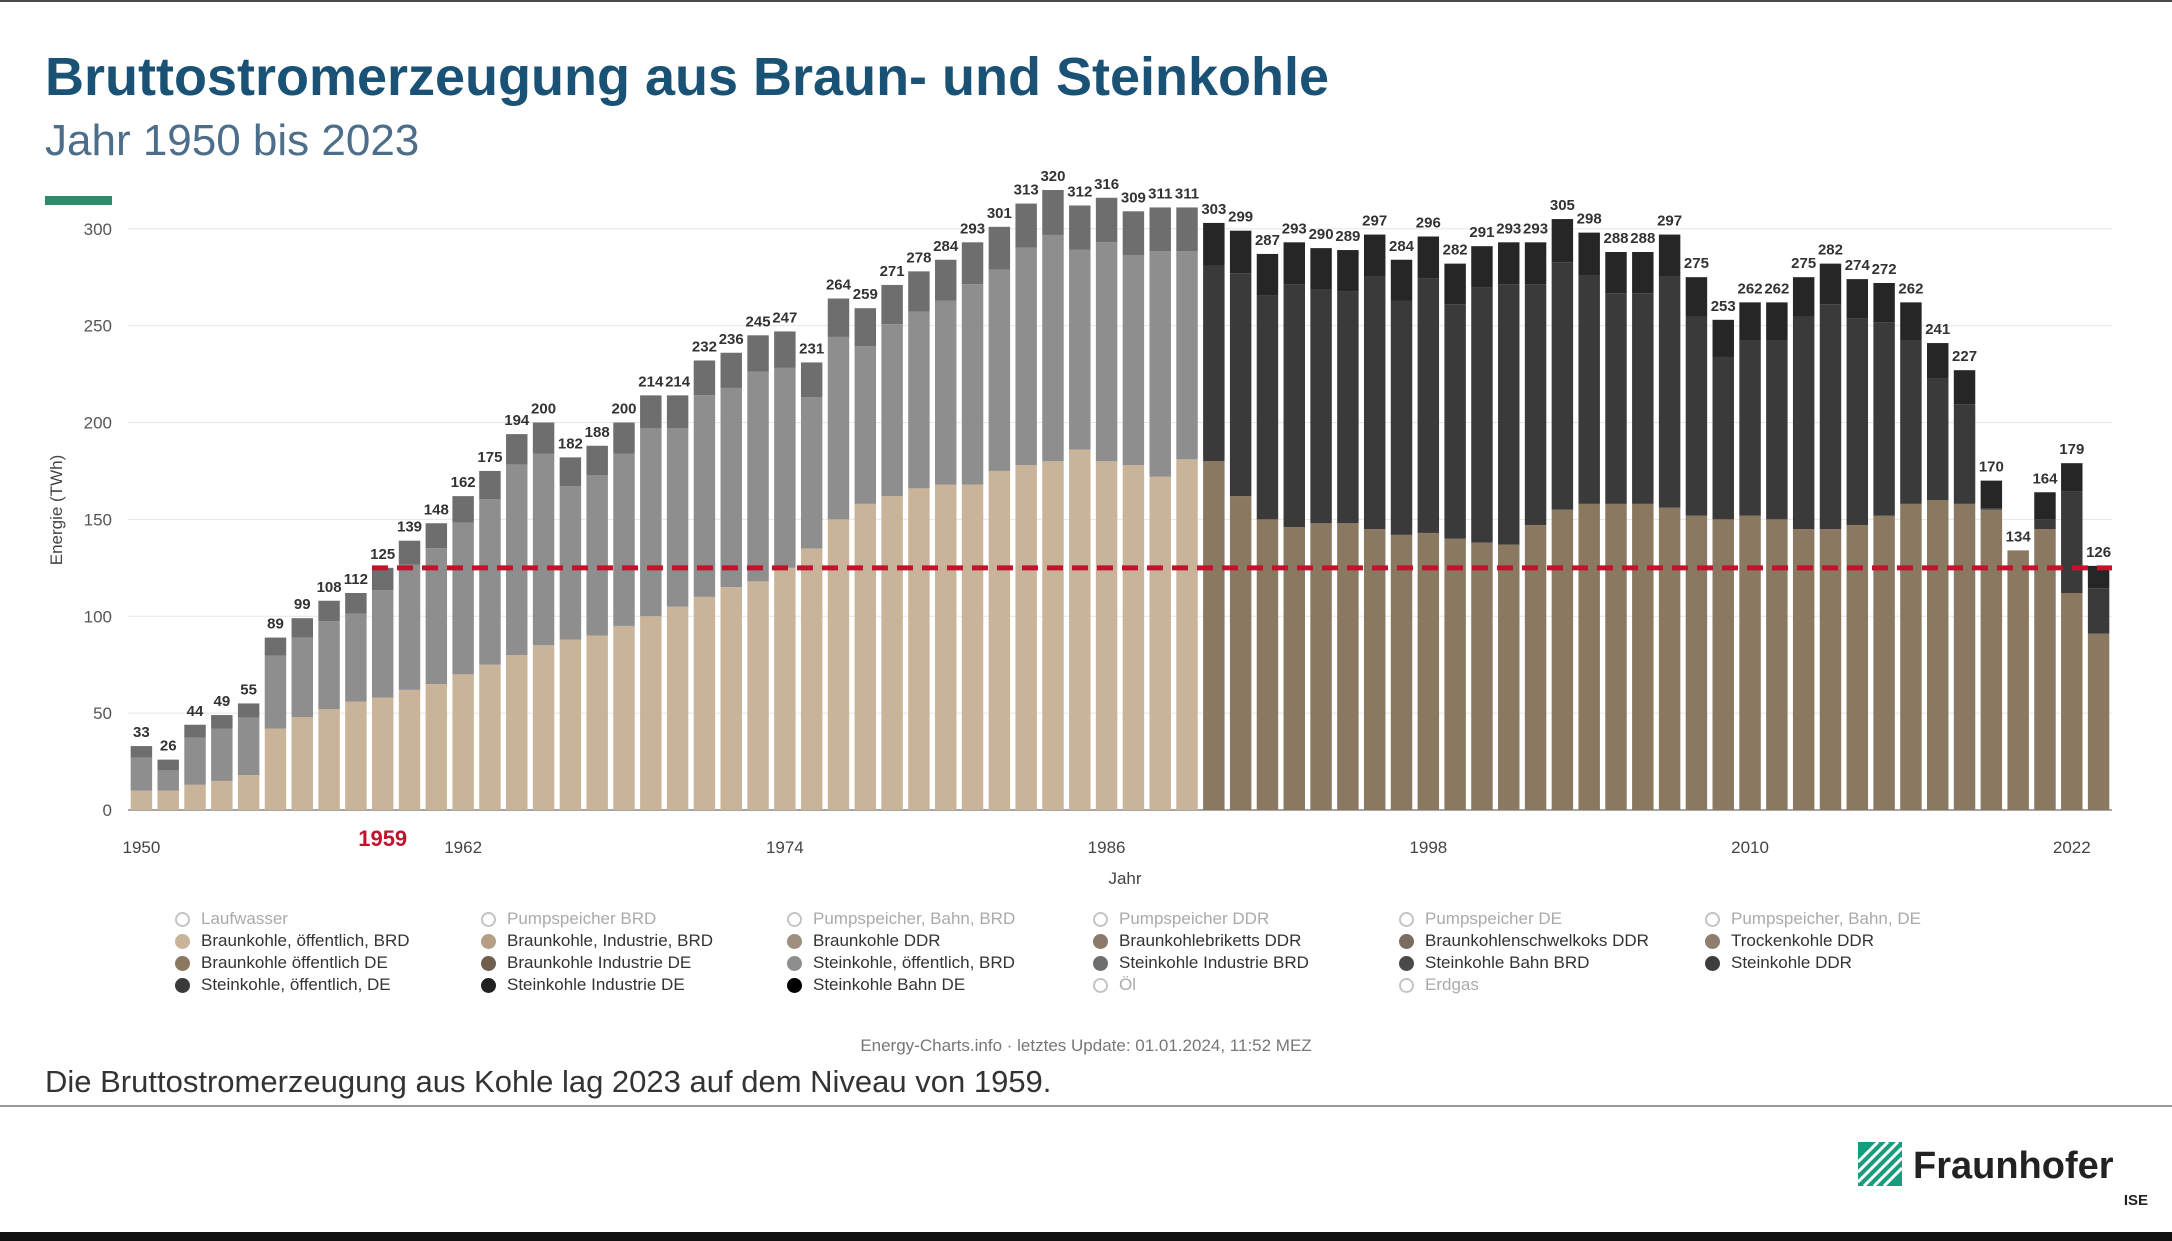 This screenshot has height=1241, width=2172. I want to click on y-tick-label: 200, so click(98, 423).